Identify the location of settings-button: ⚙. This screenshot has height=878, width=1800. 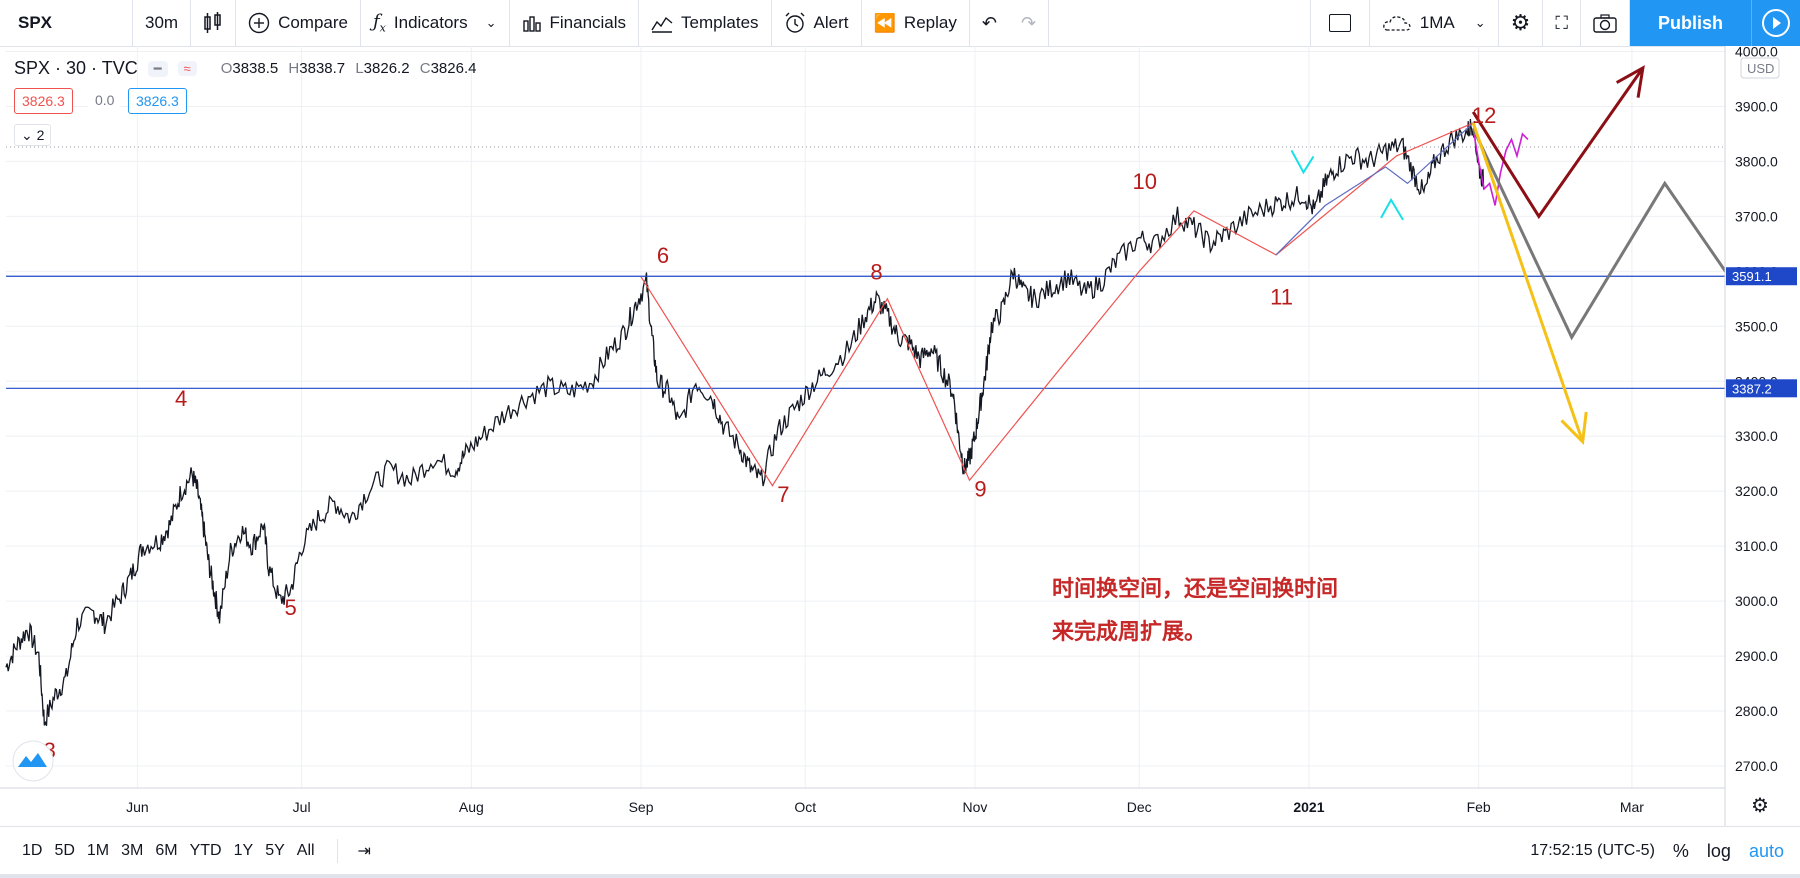
(1521, 23).